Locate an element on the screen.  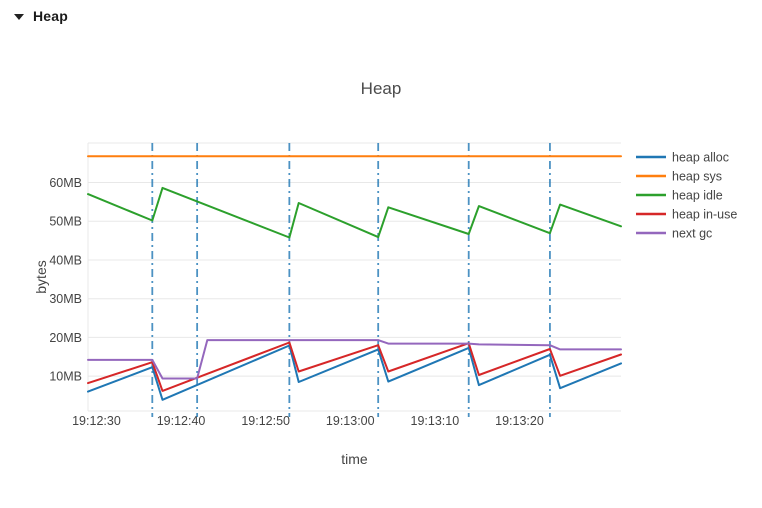
legend-item-heap-alloc: heap alloc is located at coordinates (682, 158).